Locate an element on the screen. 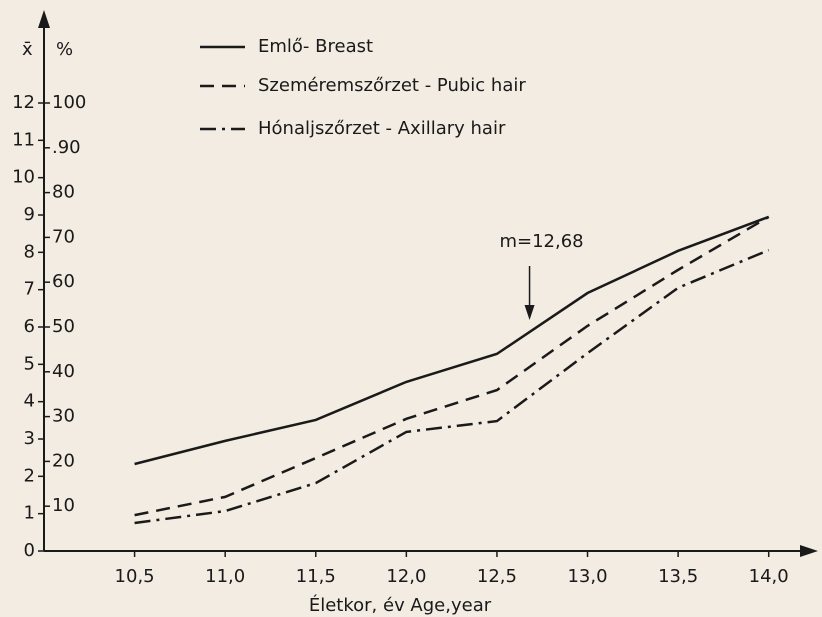  y-tick-label: 5 is located at coordinates (29, 363).